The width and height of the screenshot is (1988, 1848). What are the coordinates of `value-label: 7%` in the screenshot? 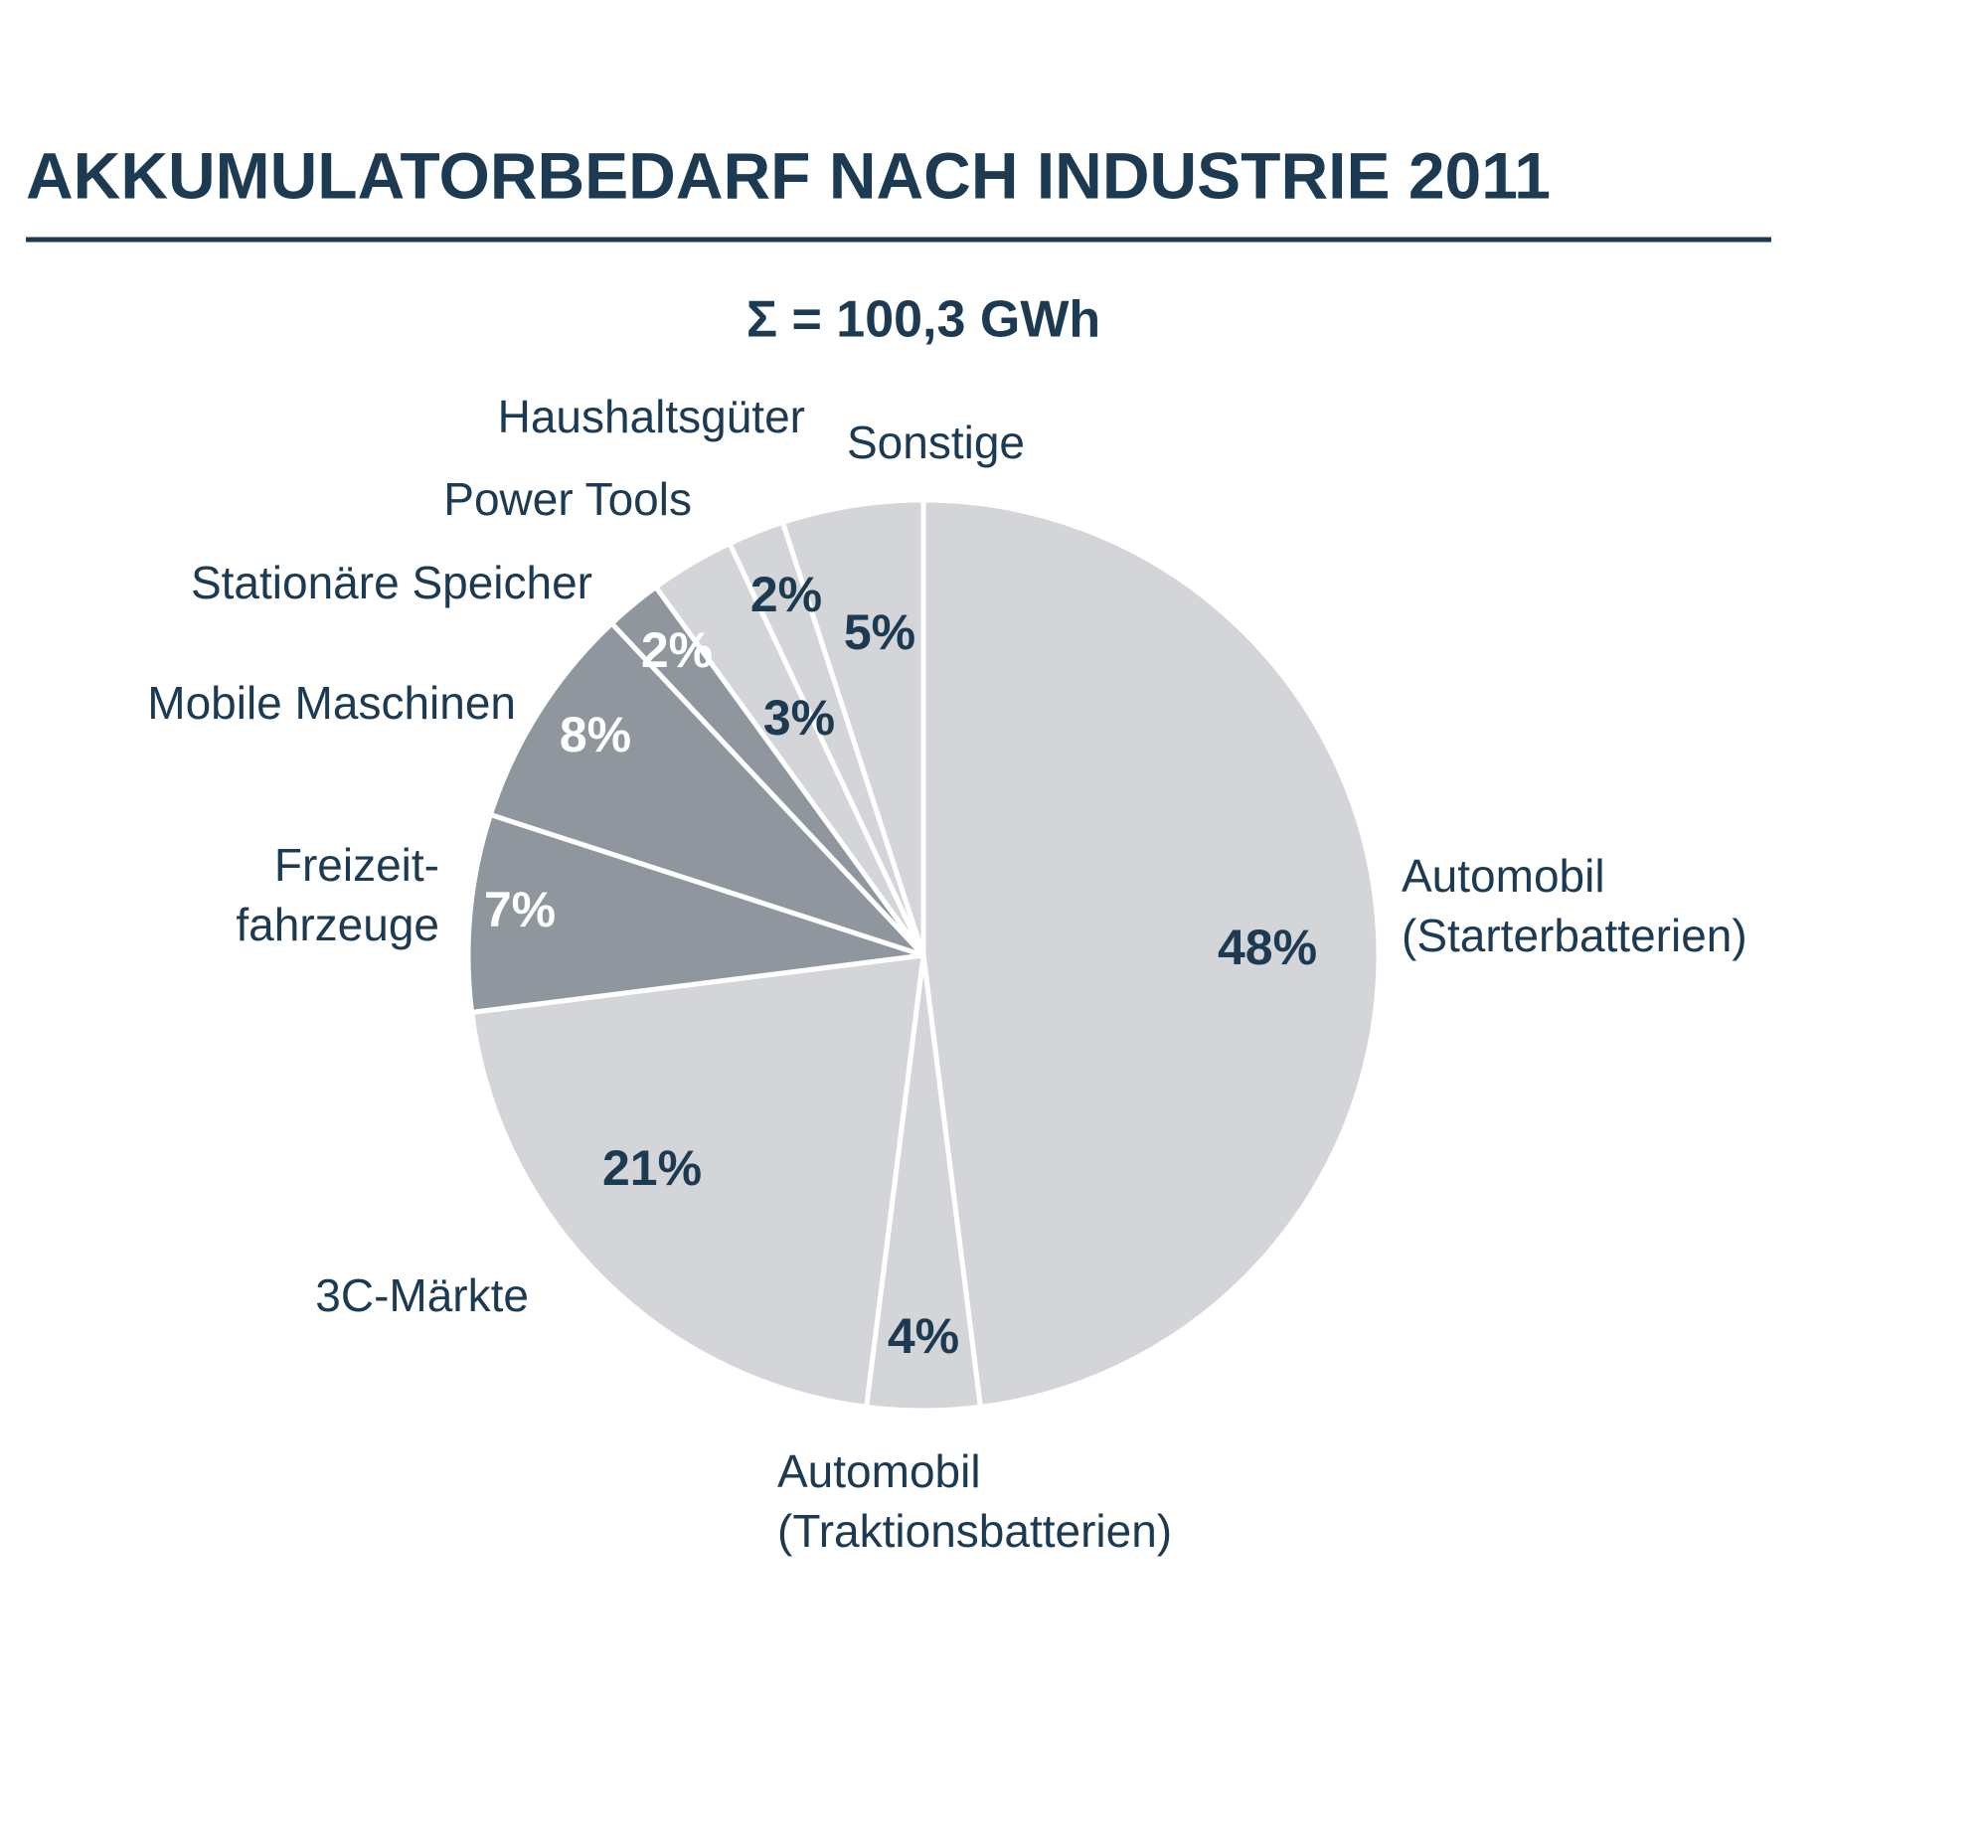 It's located at (520, 909).